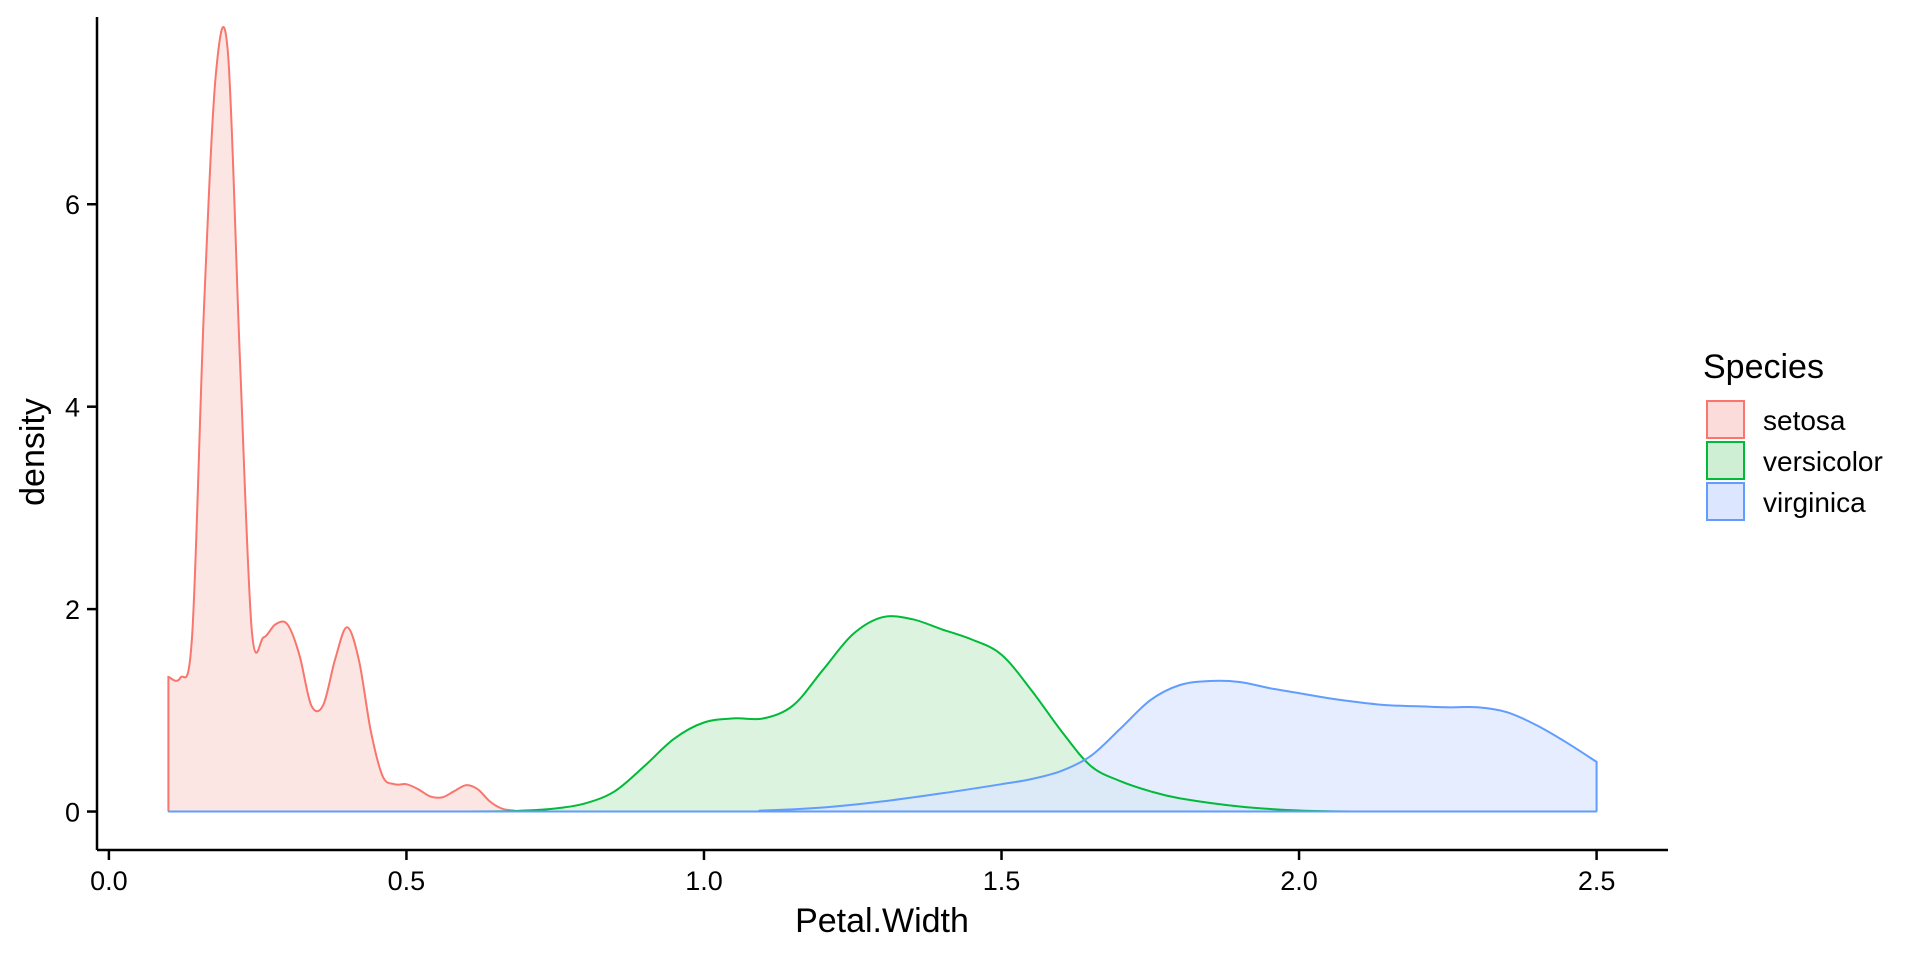 Image resolution: width=1920 pixels, height=960 pixels. Describe the element at coordinates (1814, 502) in the screenshot. I see `legend-label-virginica: virginica` at that location.